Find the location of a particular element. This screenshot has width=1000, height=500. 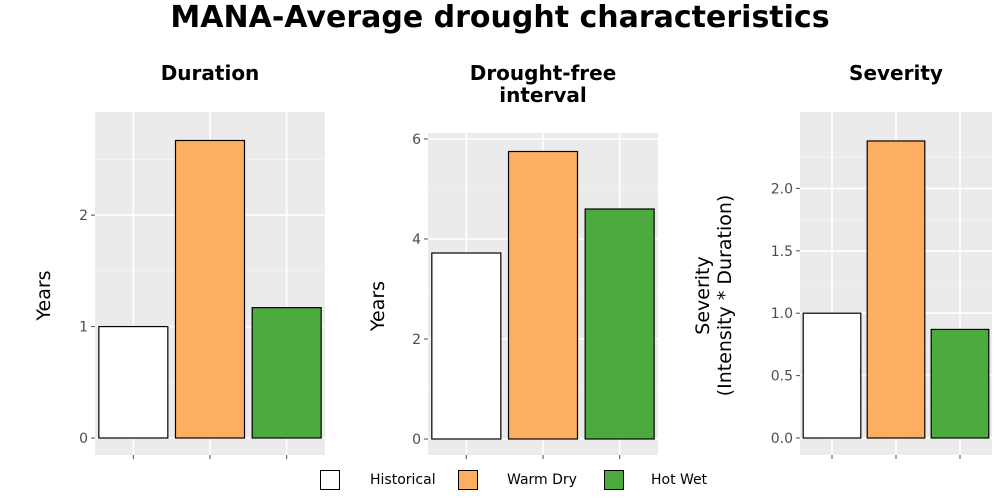

panel-title: Drought-free interval is located at coordinates (543, 84).